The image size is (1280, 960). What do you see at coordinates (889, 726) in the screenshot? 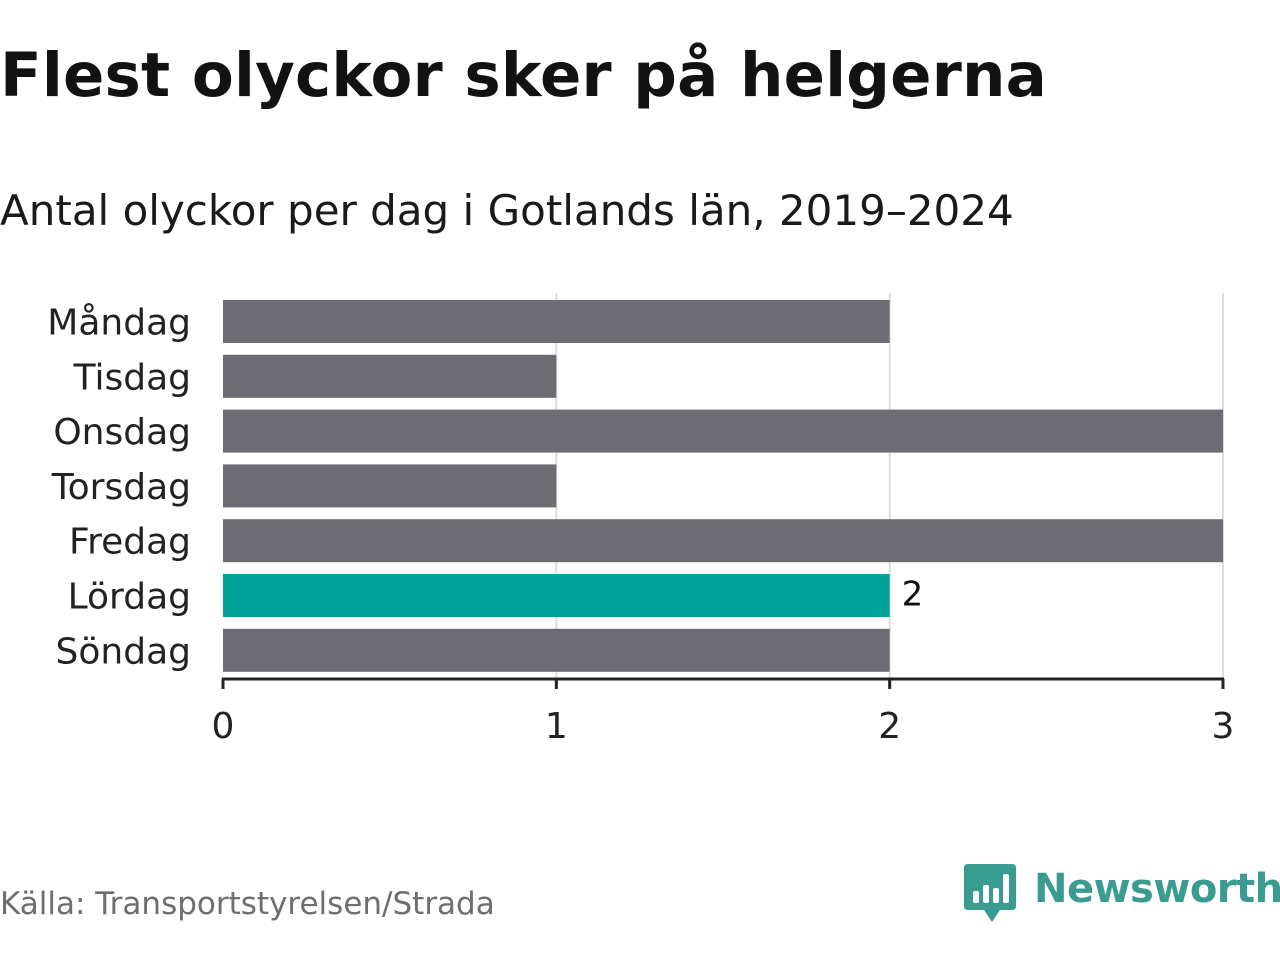
I see `x-tick-label: 2` at bounding box center [889, 726].